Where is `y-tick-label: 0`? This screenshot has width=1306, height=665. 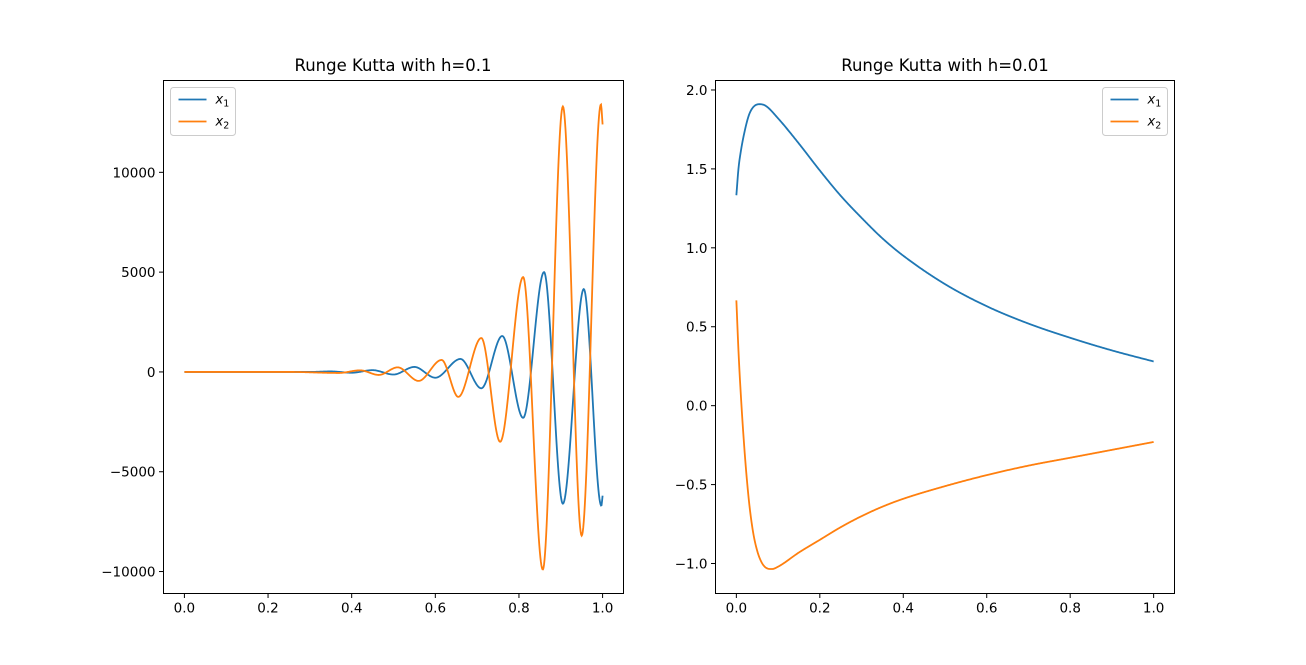 y-tick-label: 0 is located at coordinates (151, 373).